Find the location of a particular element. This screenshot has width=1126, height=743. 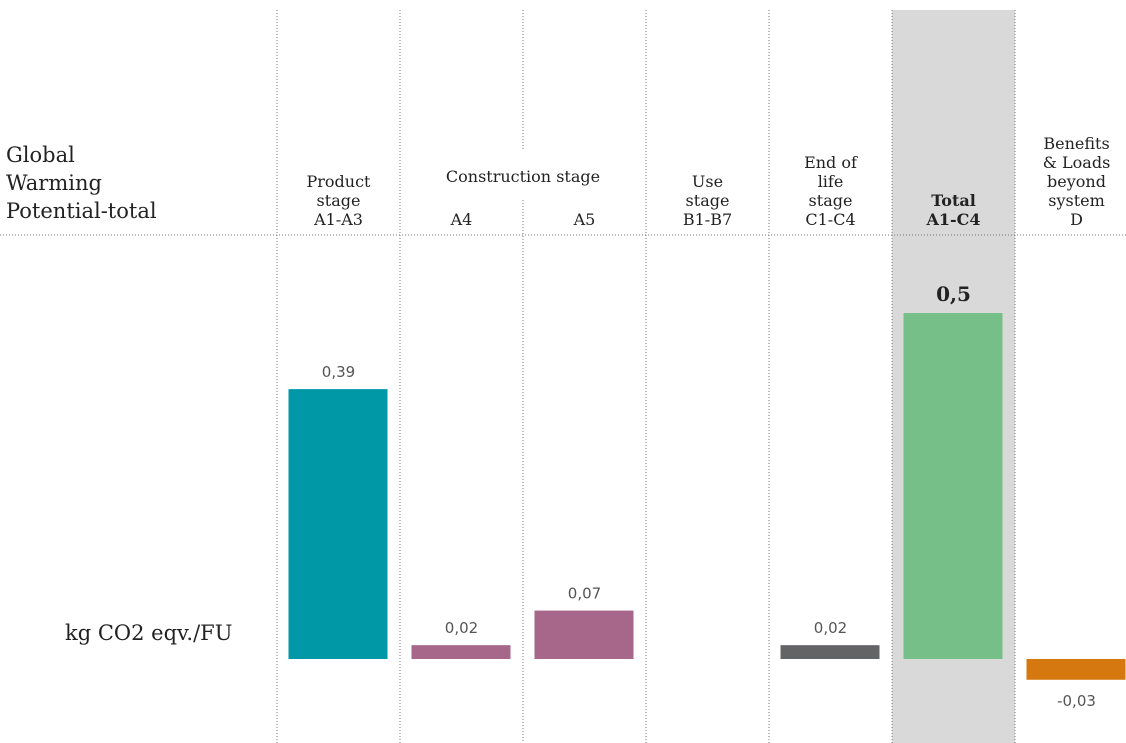

column-header: C1-C4 is located at coordinates (830, 219).